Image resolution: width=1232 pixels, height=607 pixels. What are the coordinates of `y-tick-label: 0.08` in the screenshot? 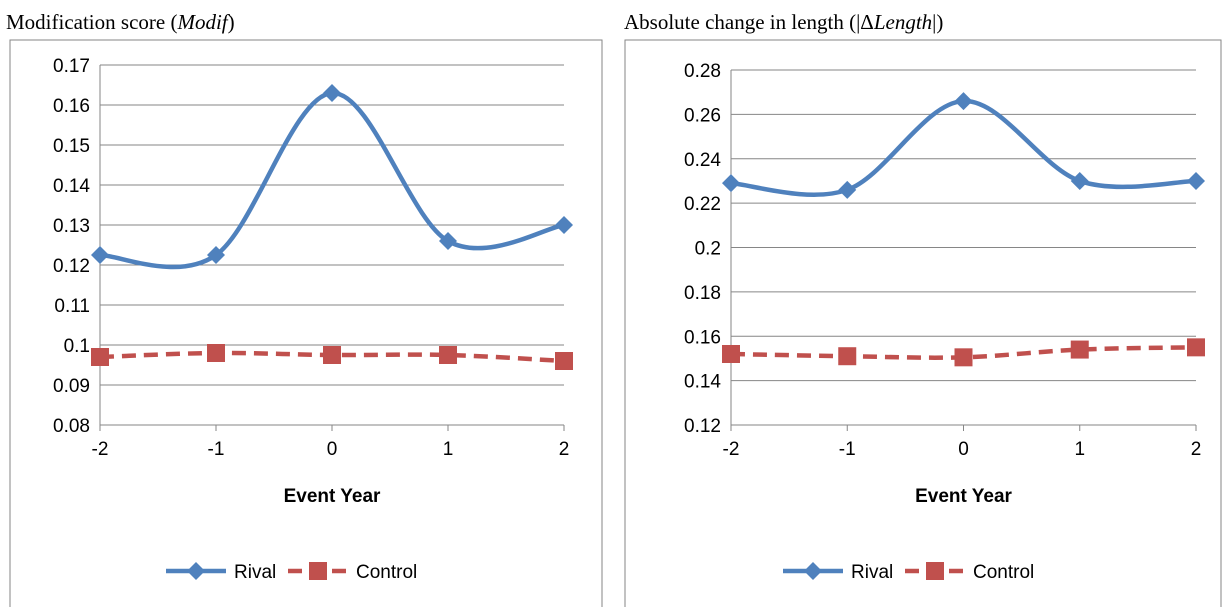 It's located at (71, 426).